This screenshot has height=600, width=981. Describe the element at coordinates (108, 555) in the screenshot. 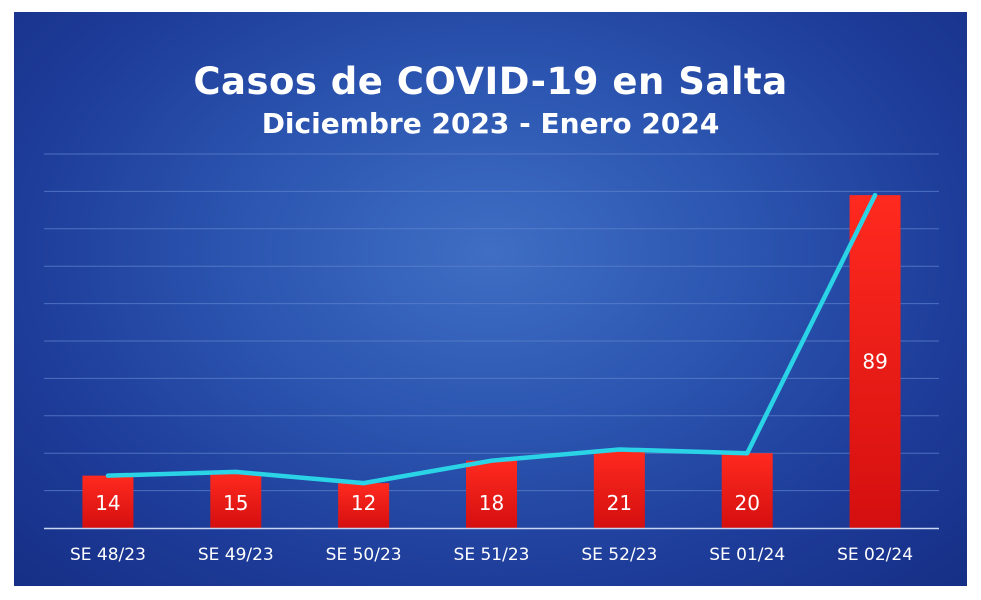

I see `x-tick-label: SE 48/23` at that location.